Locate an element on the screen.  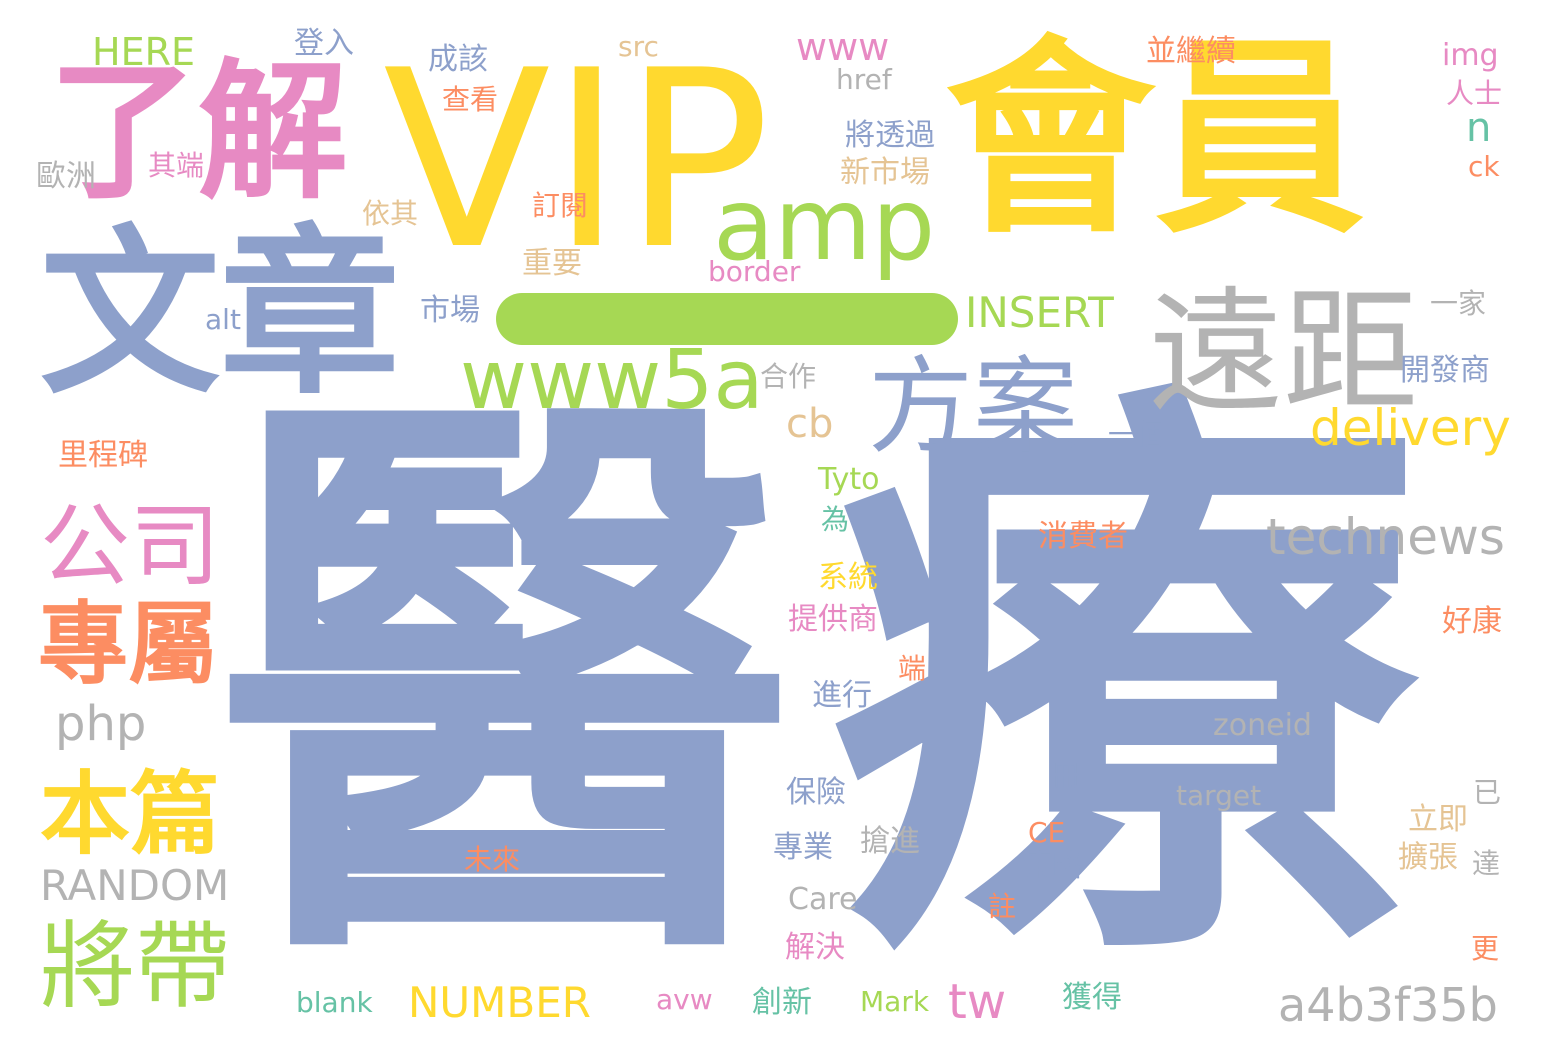
word-cjk-6: 遠距 is located at coordinates (1283, 352).